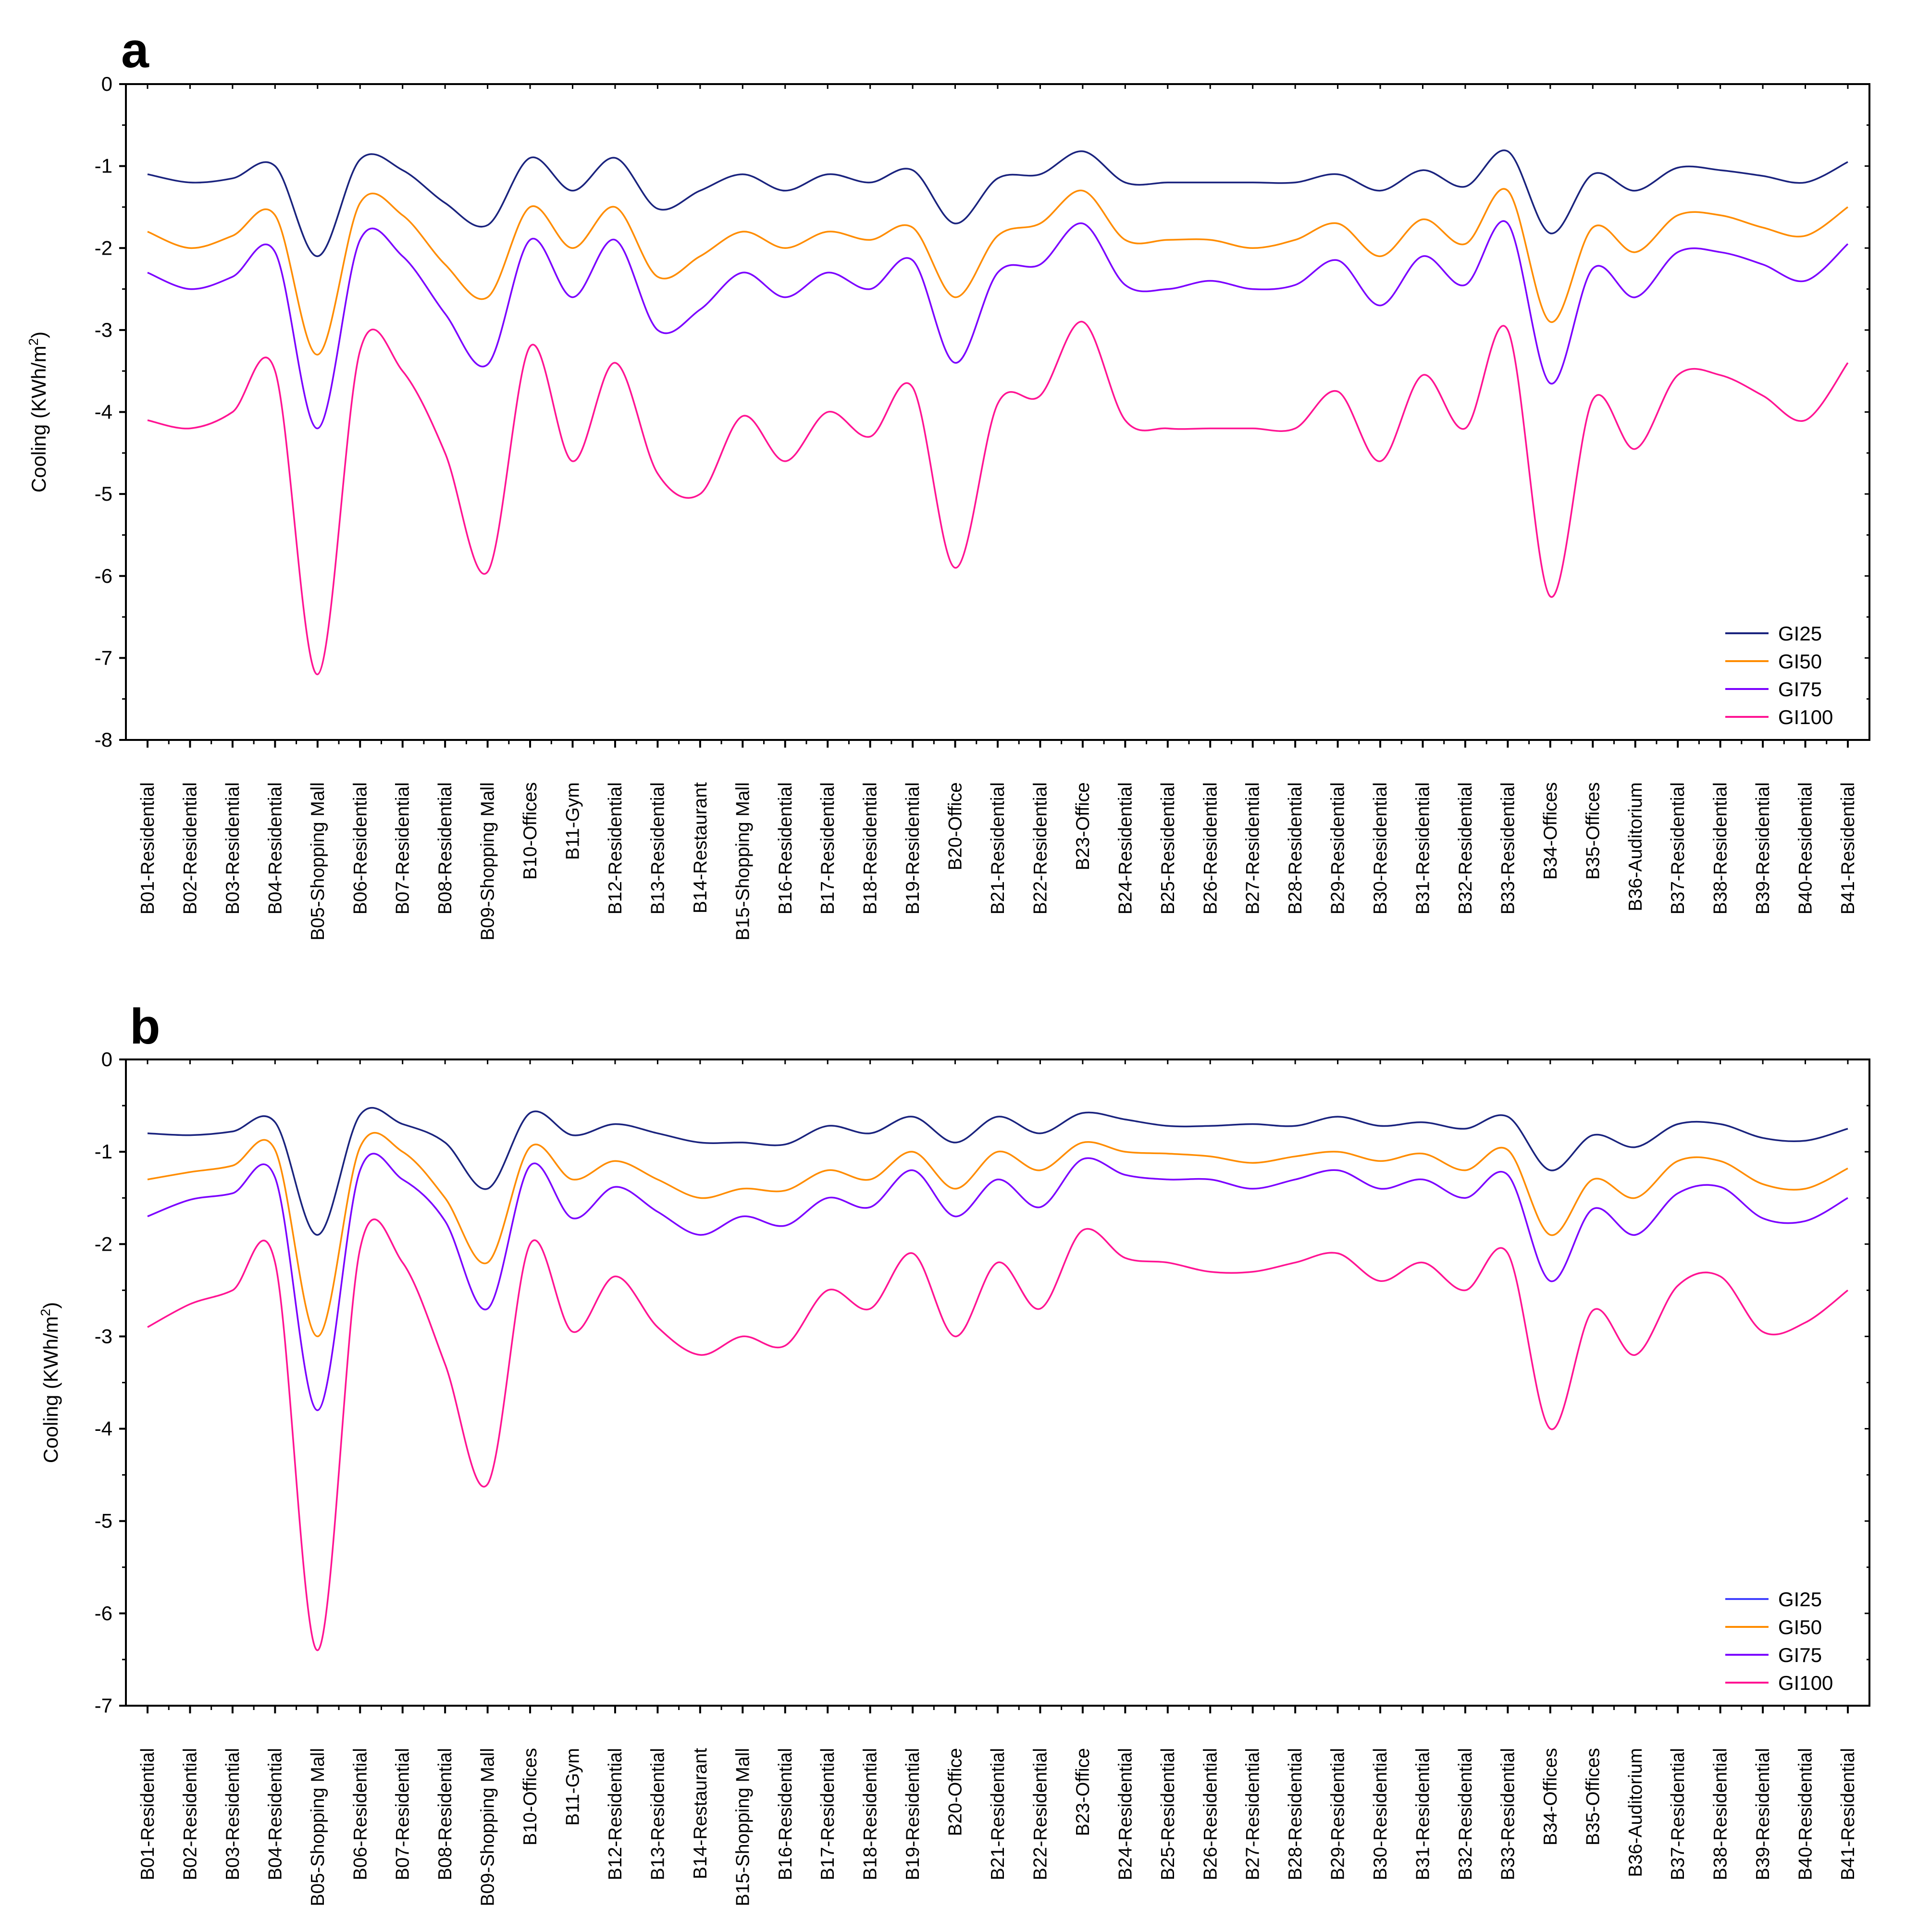  What do you see at coordinates (1168, 1814) in the screenshot?
I see `x-tick-label: B25-Residential` at bounding box center [1168, 1814].